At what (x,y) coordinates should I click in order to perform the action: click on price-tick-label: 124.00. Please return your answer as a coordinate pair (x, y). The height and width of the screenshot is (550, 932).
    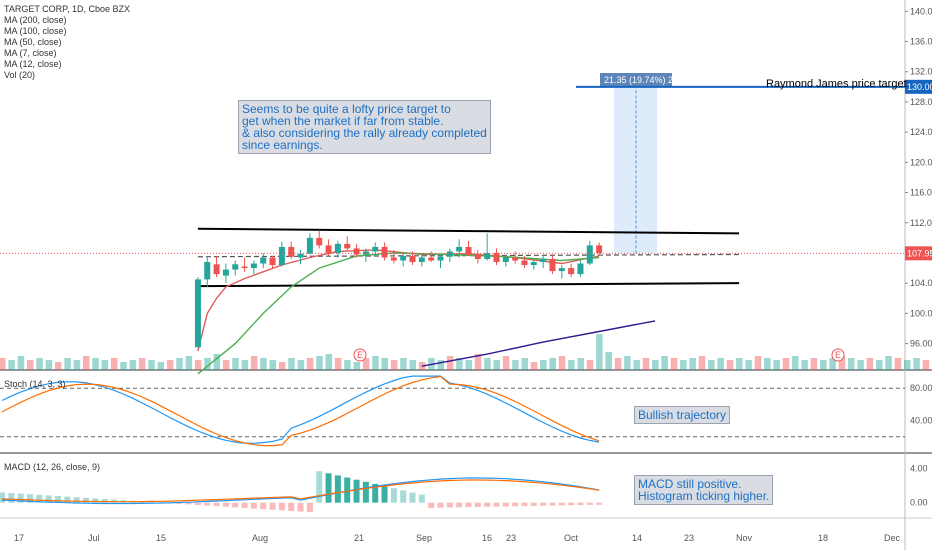
    Looking at the image, I should click on (921, 132).